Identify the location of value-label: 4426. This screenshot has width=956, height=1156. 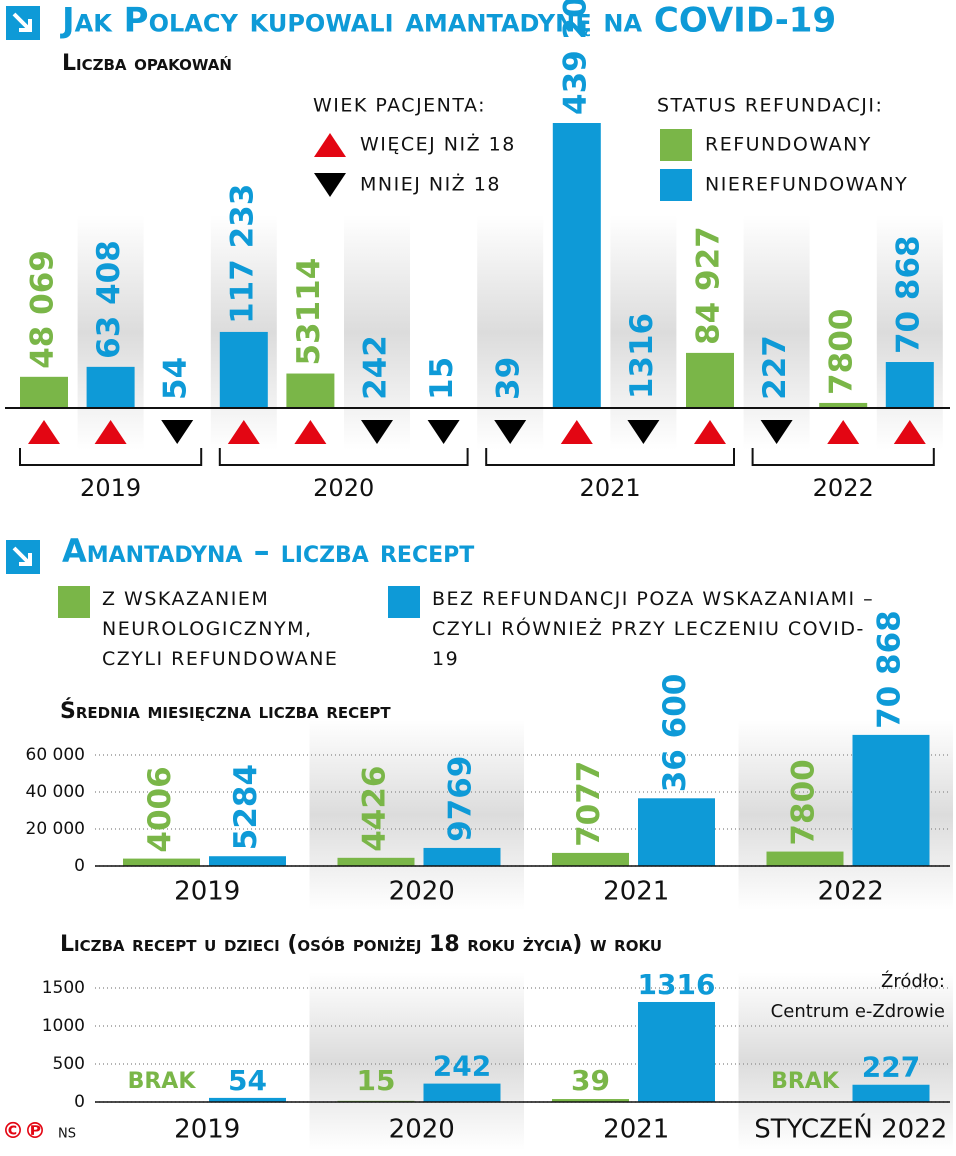
(375, 809).